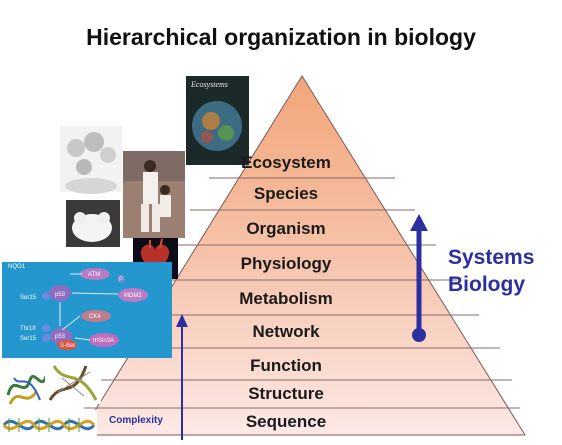 The width and height of the screenshot is (562, 445). I want to click on book-cover-title: Ecosystems, so click(209, 84).